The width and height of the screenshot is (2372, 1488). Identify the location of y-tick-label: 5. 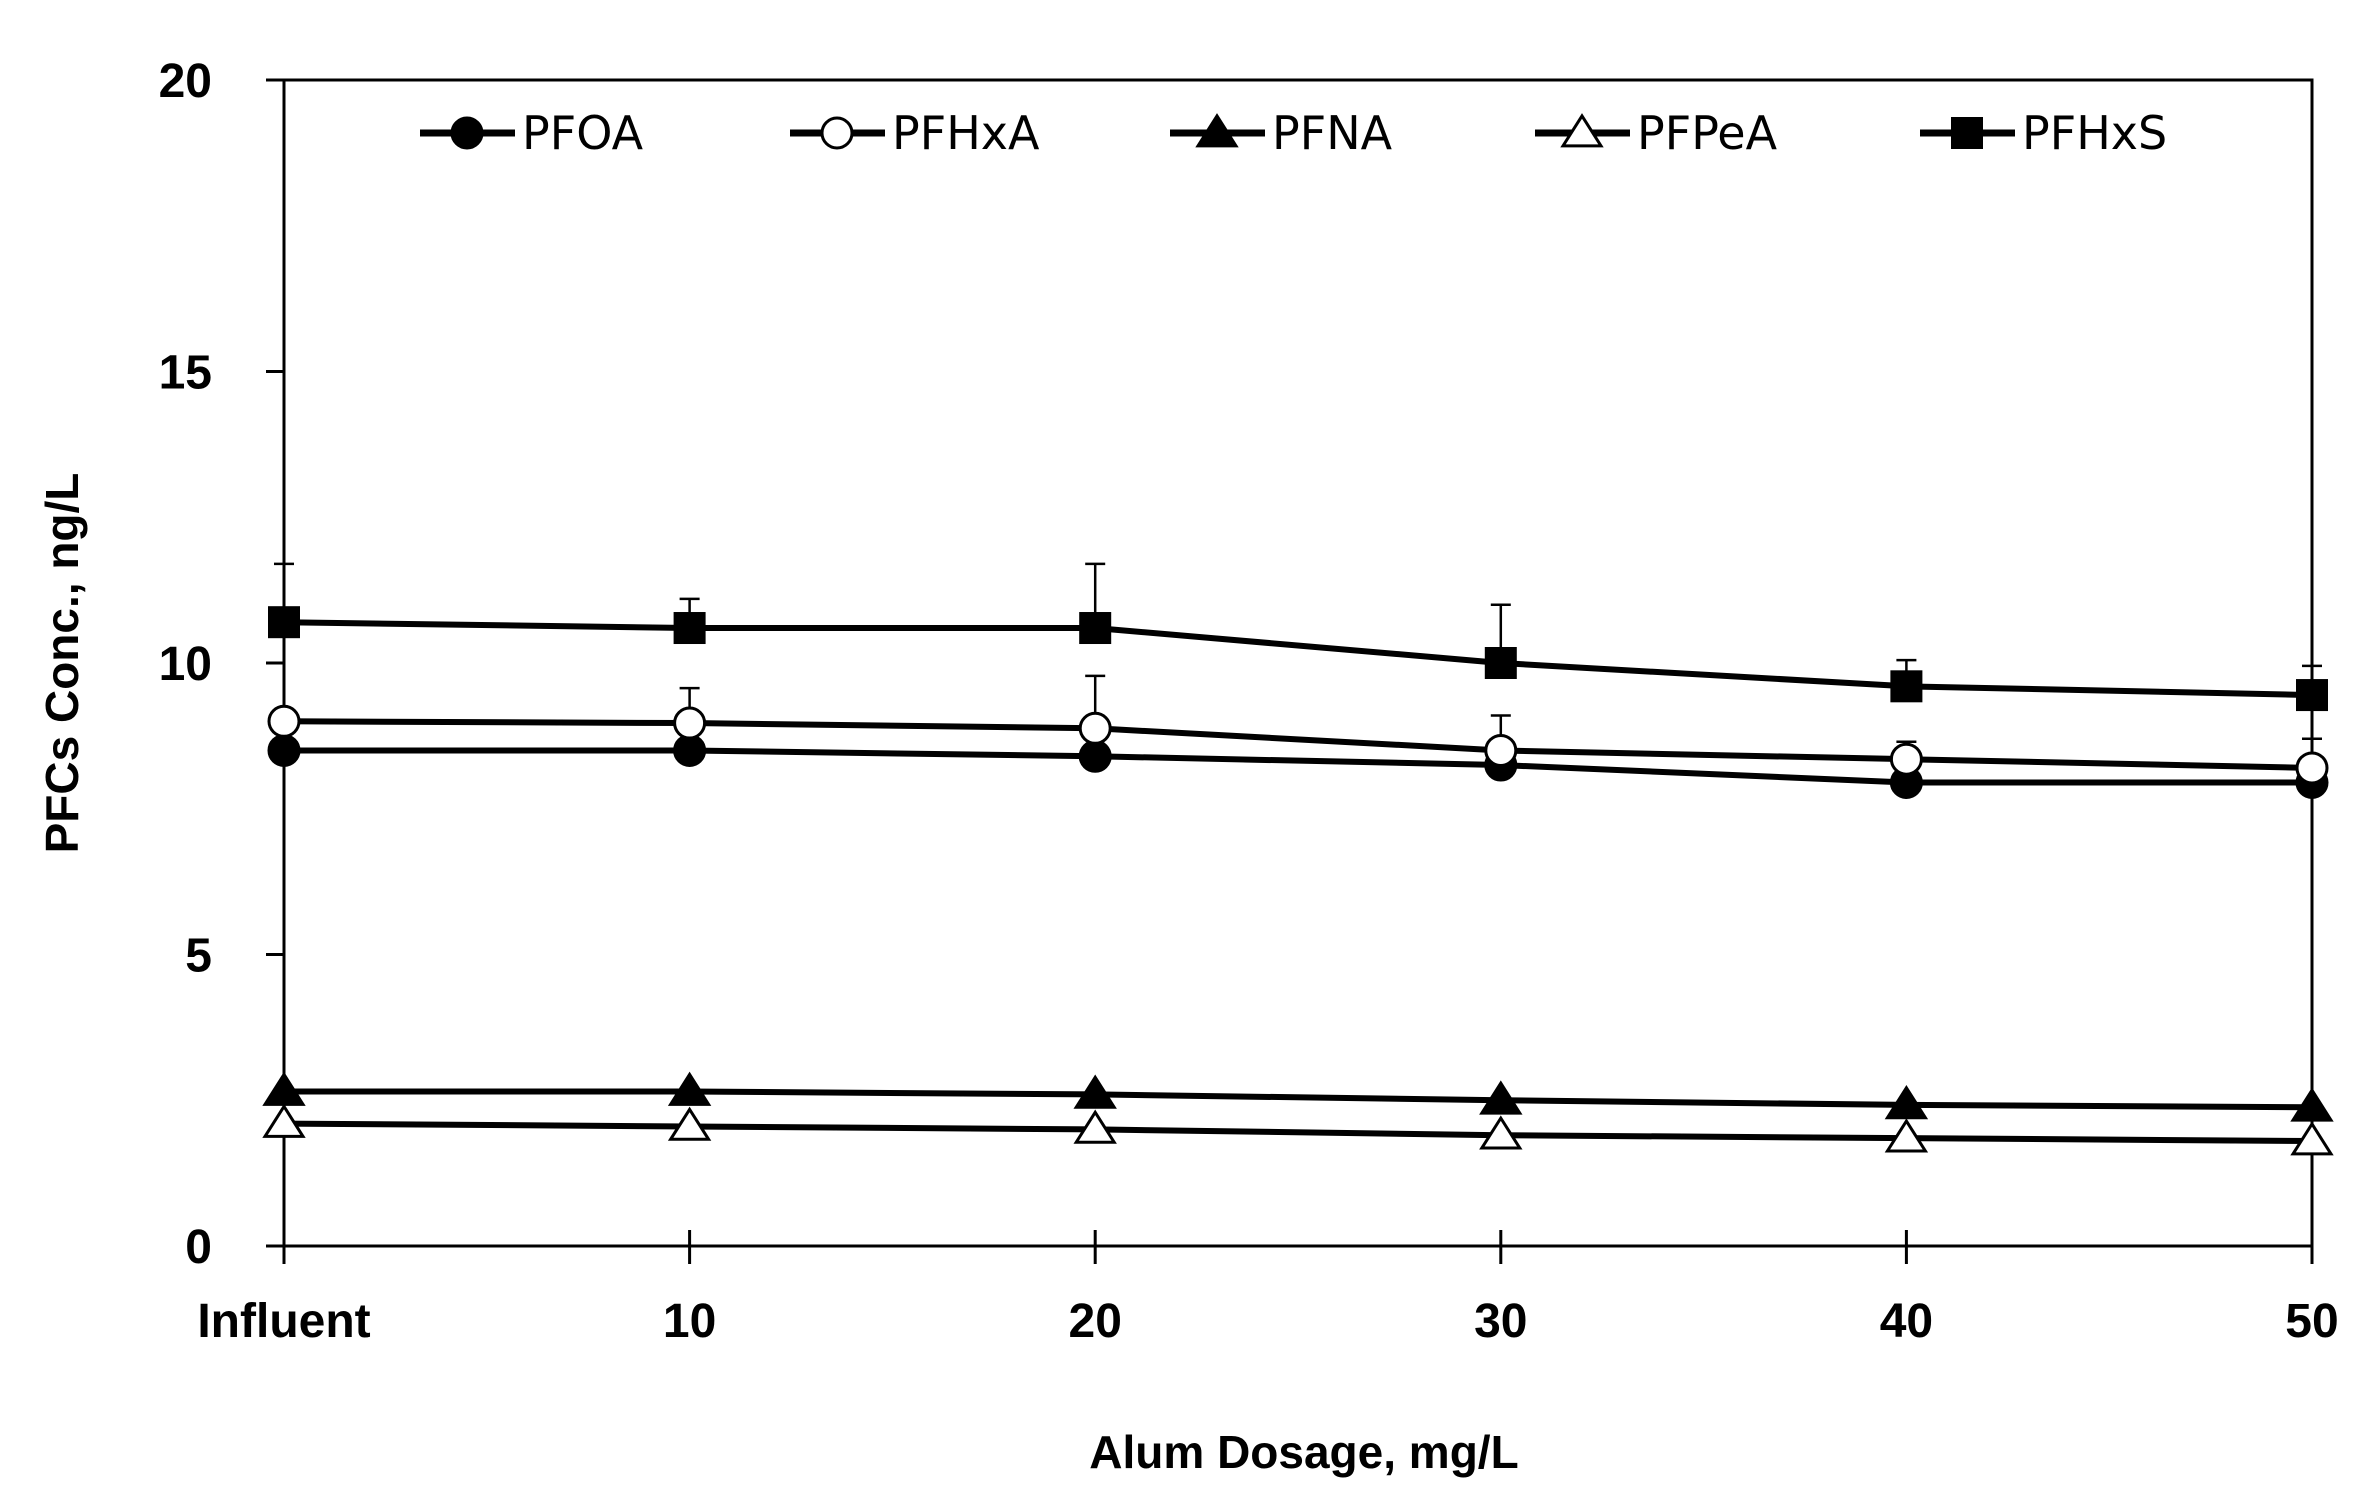
(198, 956).